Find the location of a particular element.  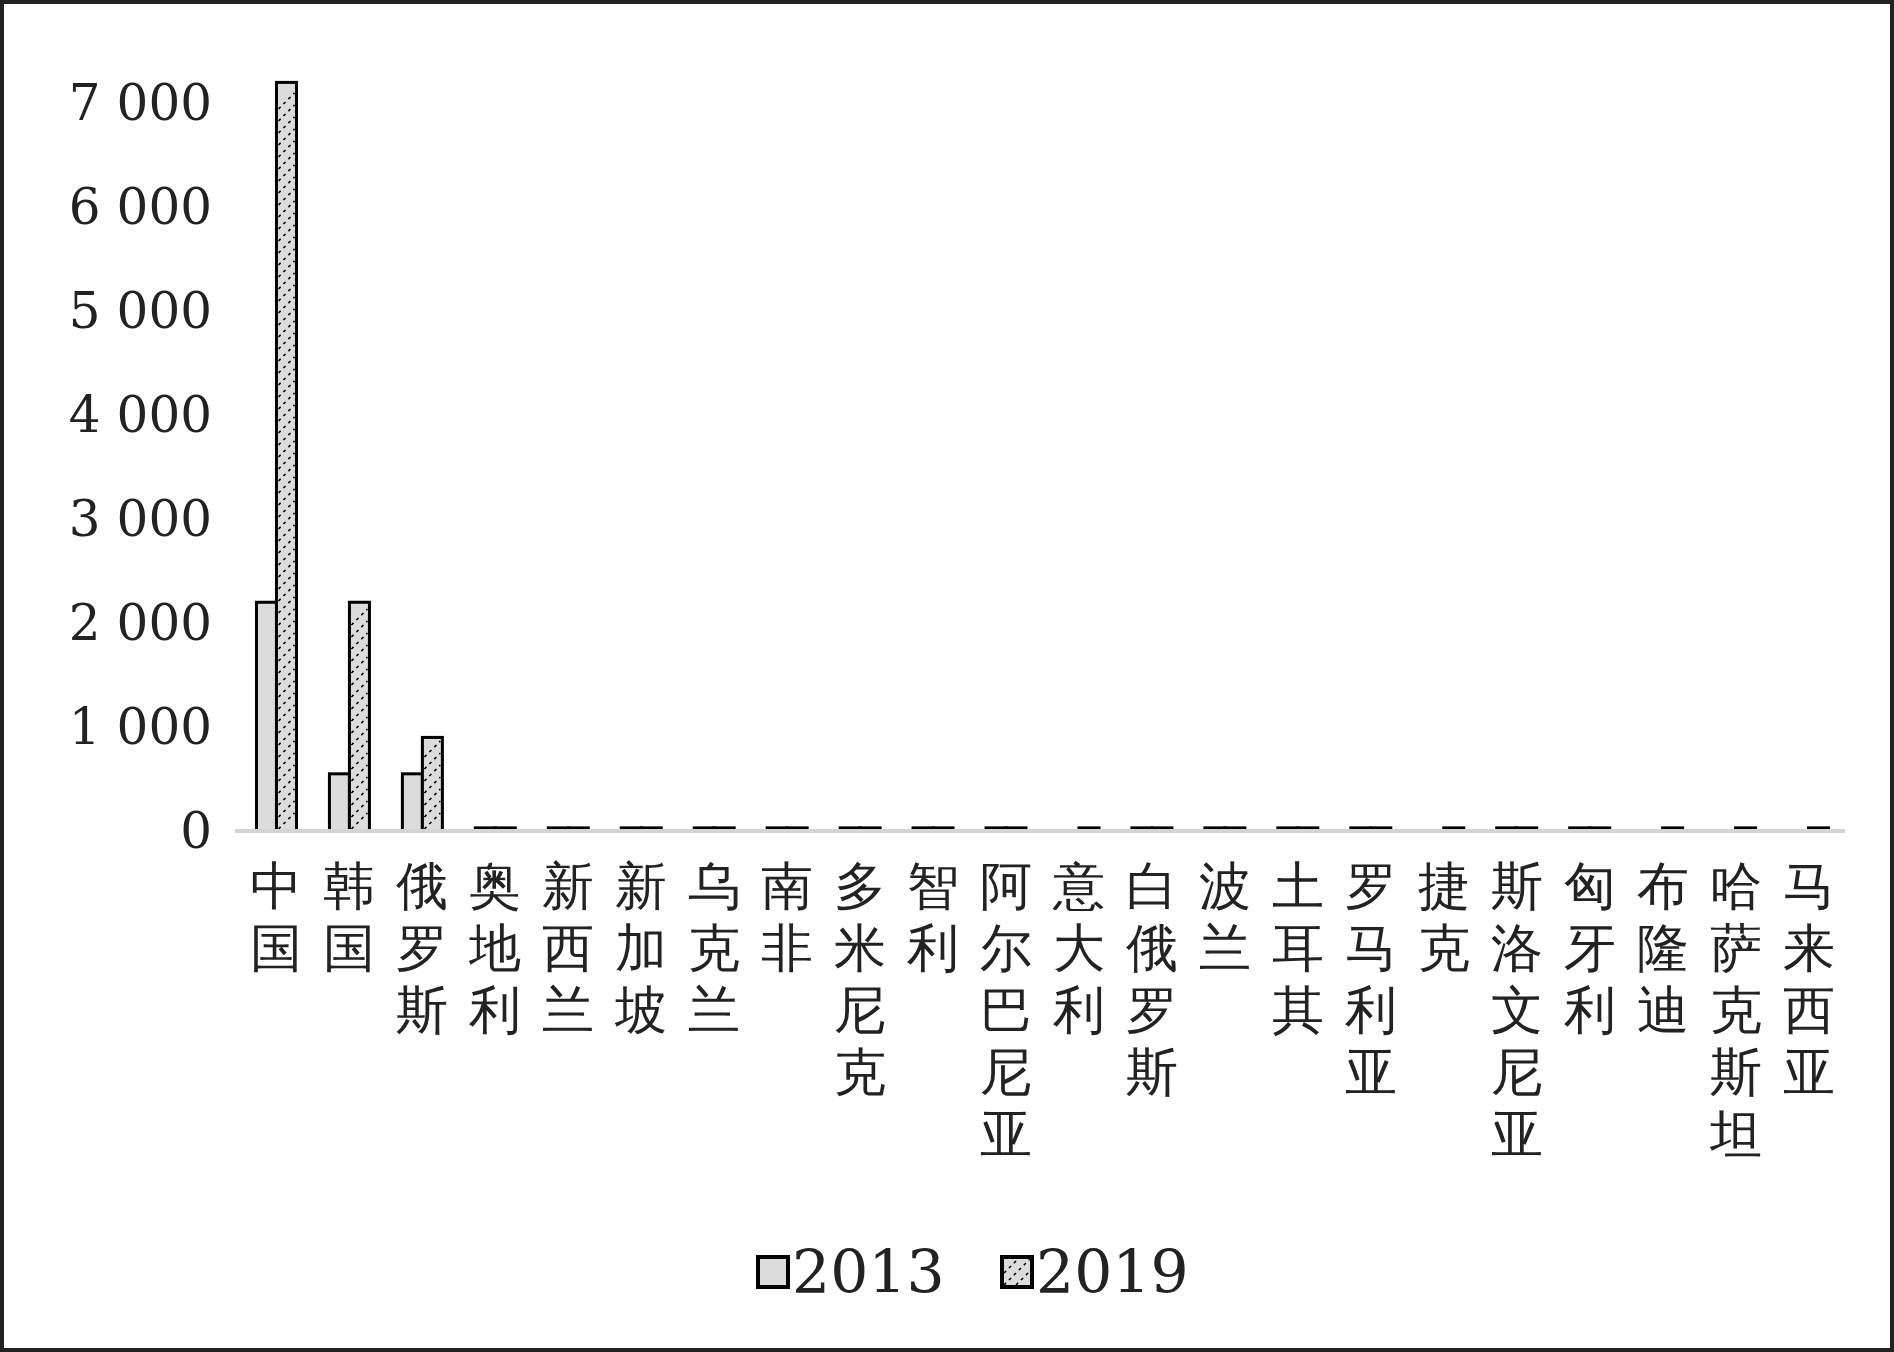

x-tick-label: 多米尼克 is located at coordinates (860, 979).